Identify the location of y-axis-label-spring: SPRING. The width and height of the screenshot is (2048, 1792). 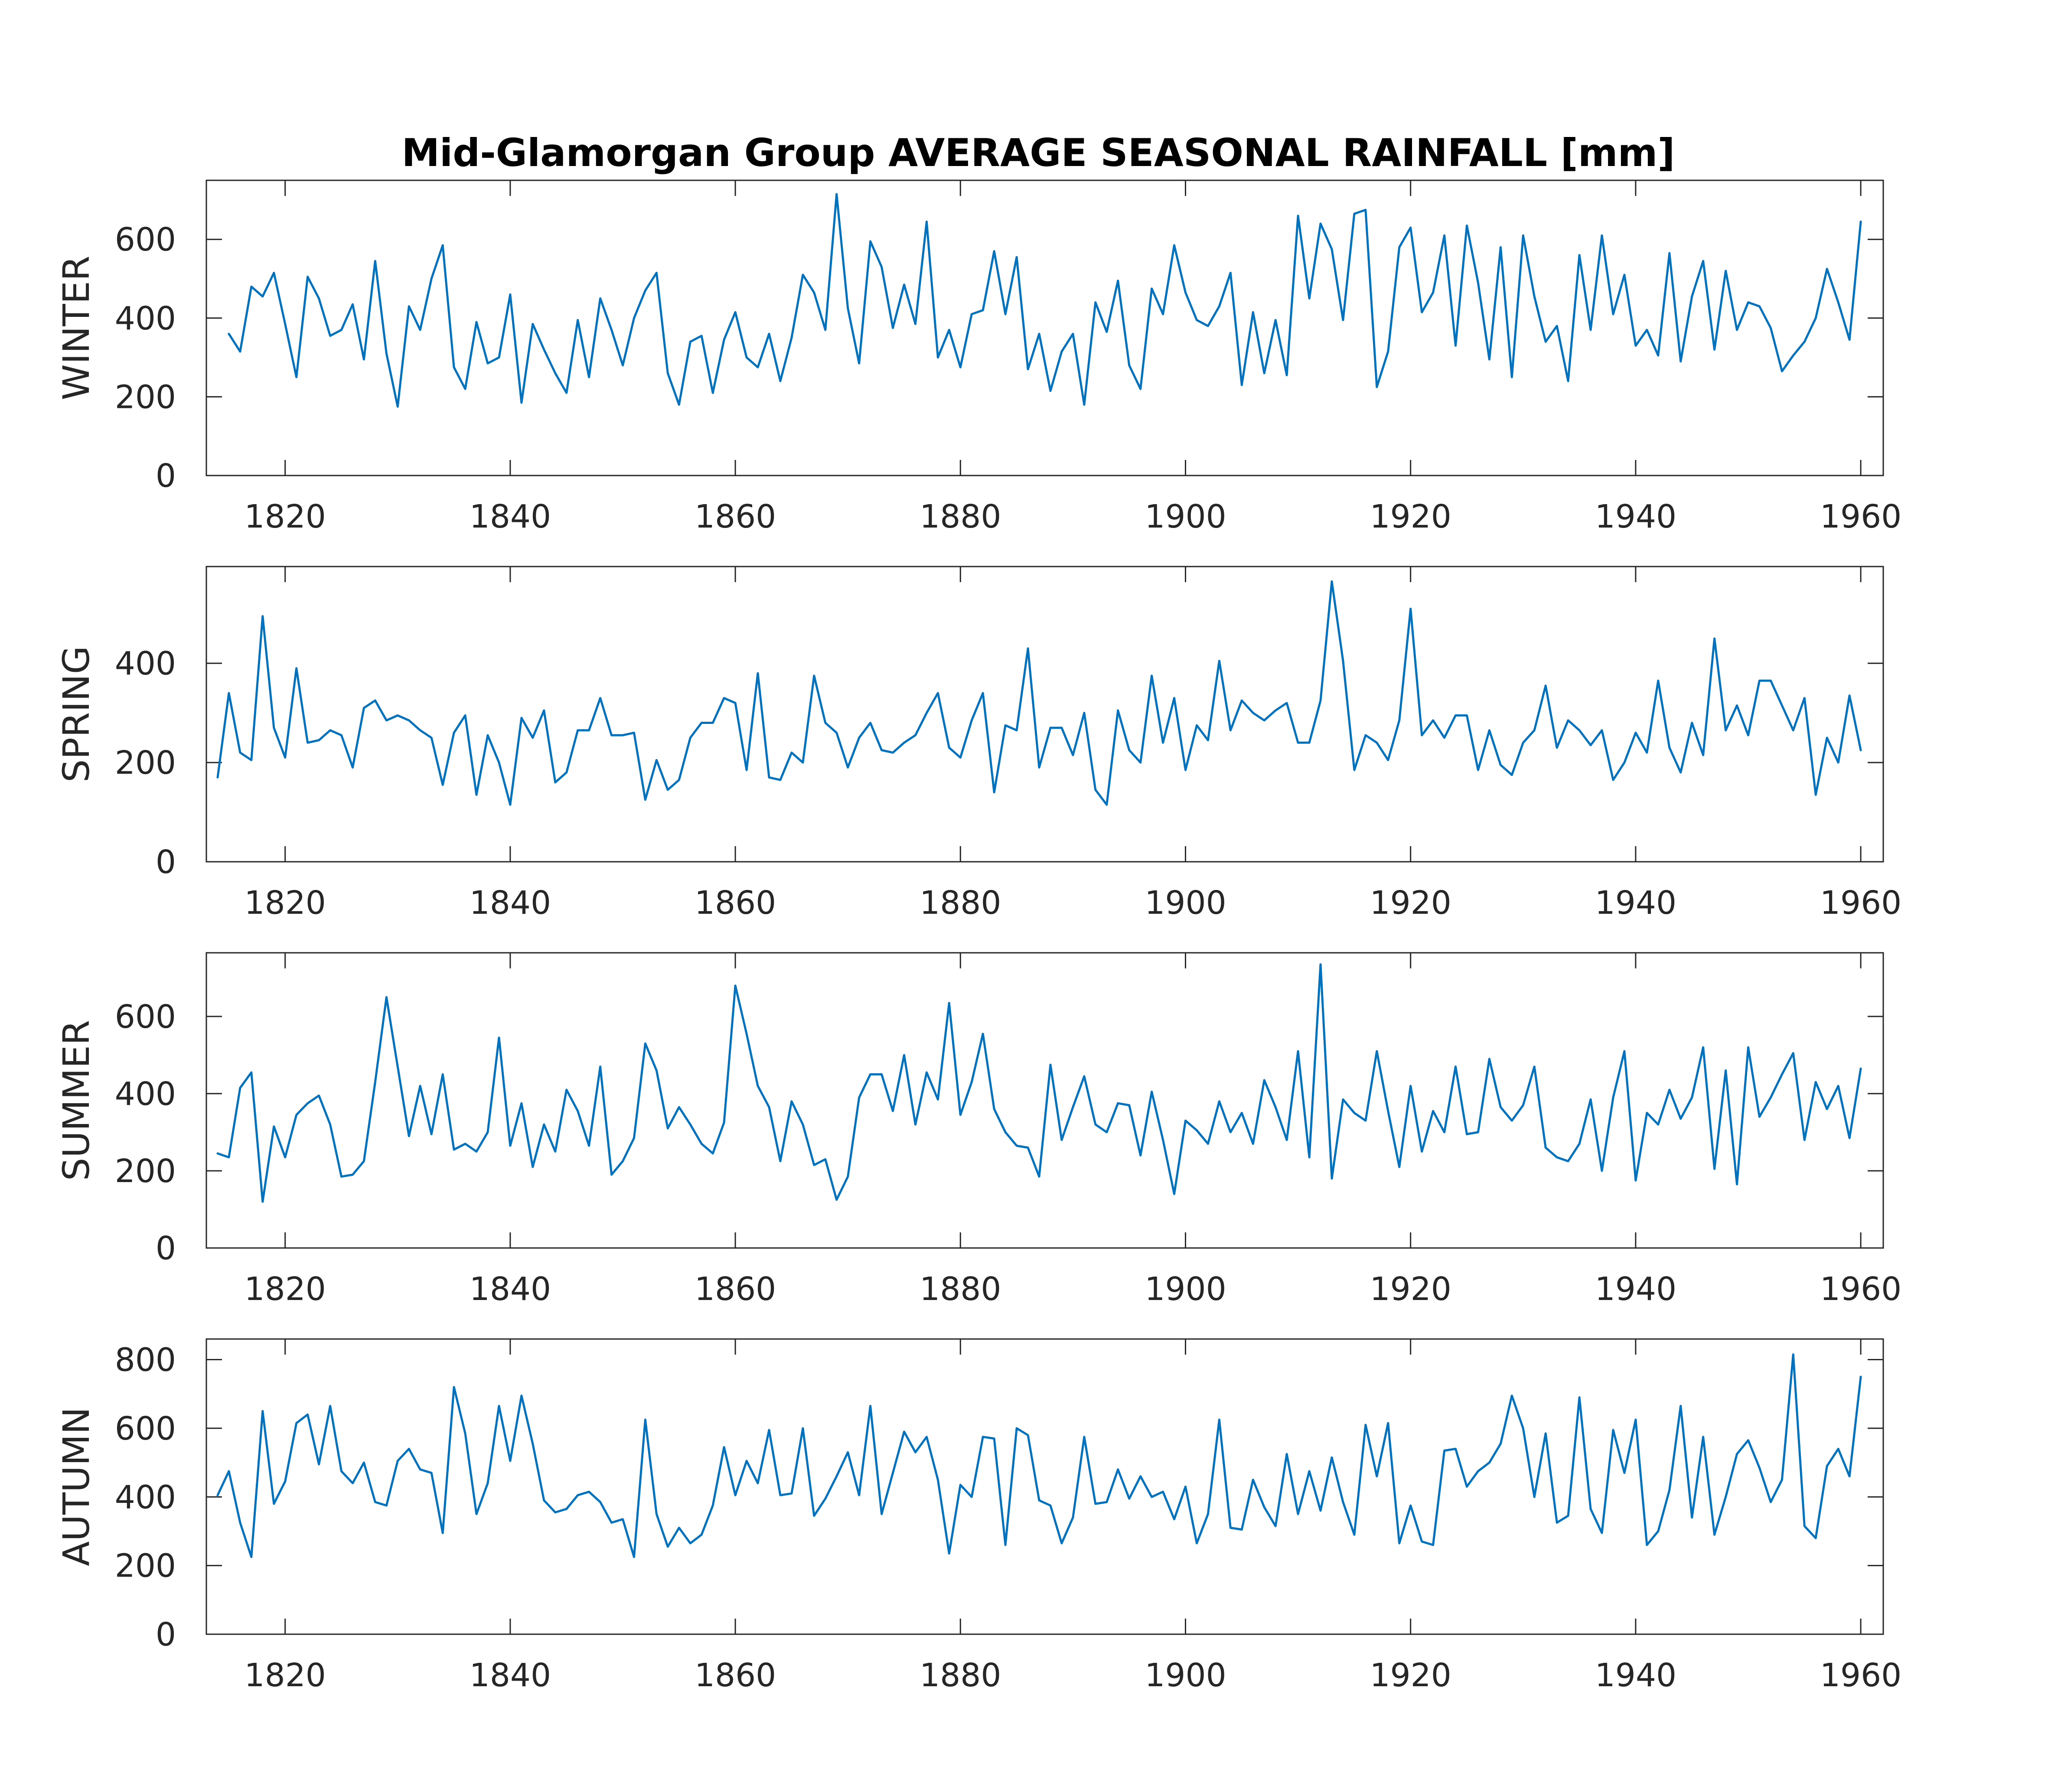
(76, 714).